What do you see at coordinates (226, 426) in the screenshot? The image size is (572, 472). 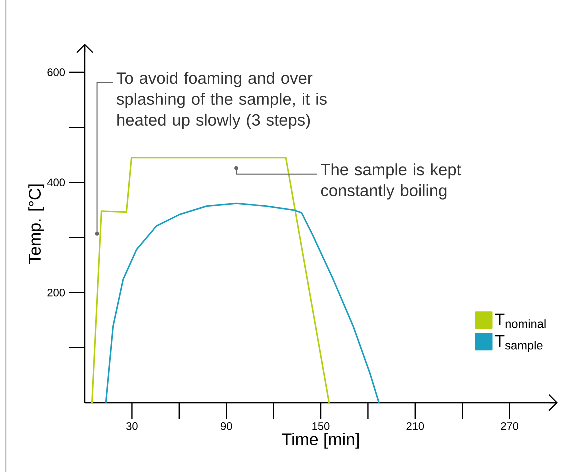 I see `x-tick-label: 90` at bounding box center [226, 426].